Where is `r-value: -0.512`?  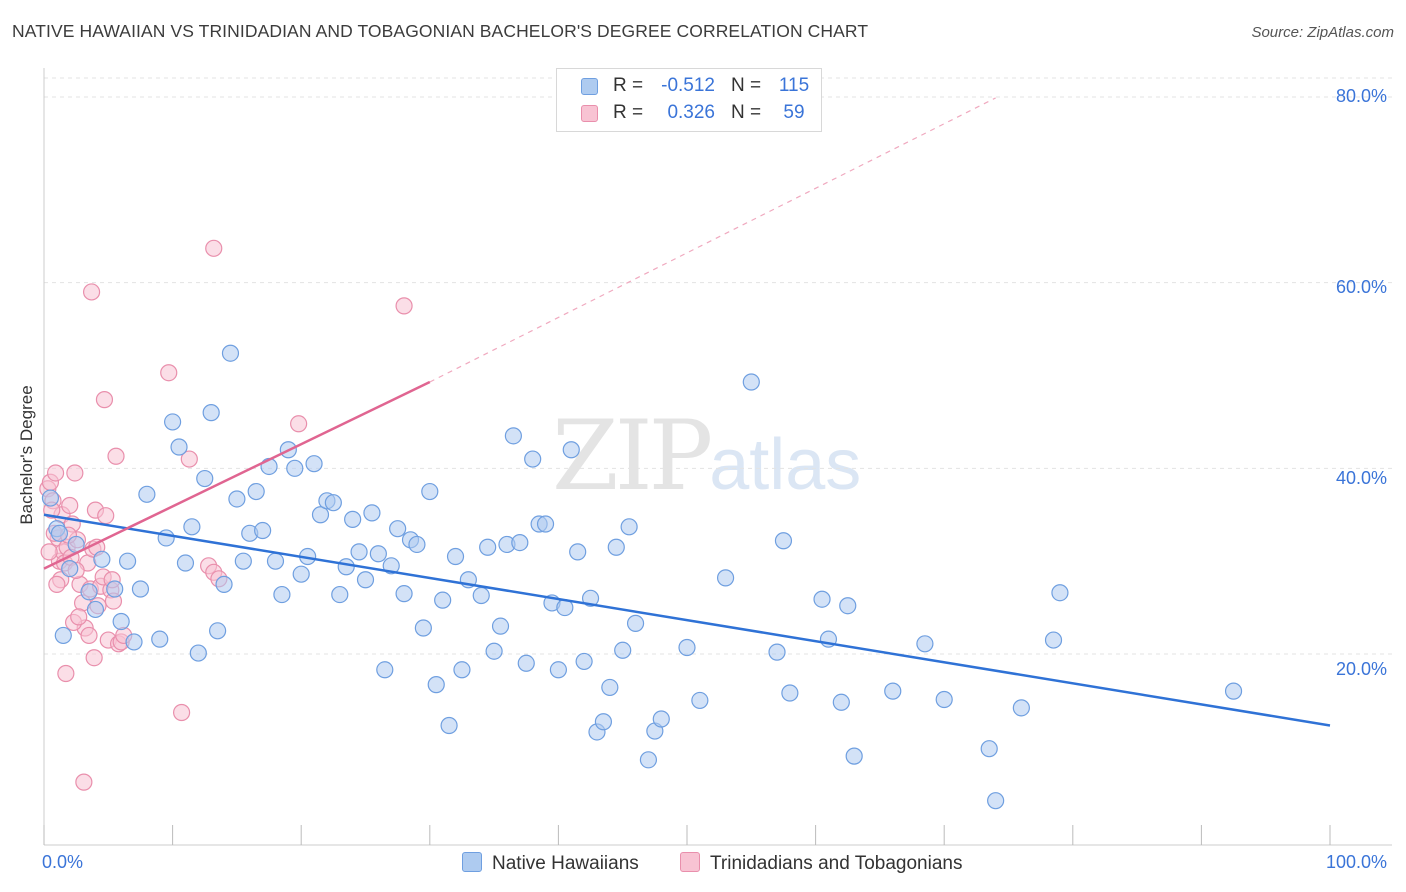 r-value: -0.512 is located at coordinates (688, 85).